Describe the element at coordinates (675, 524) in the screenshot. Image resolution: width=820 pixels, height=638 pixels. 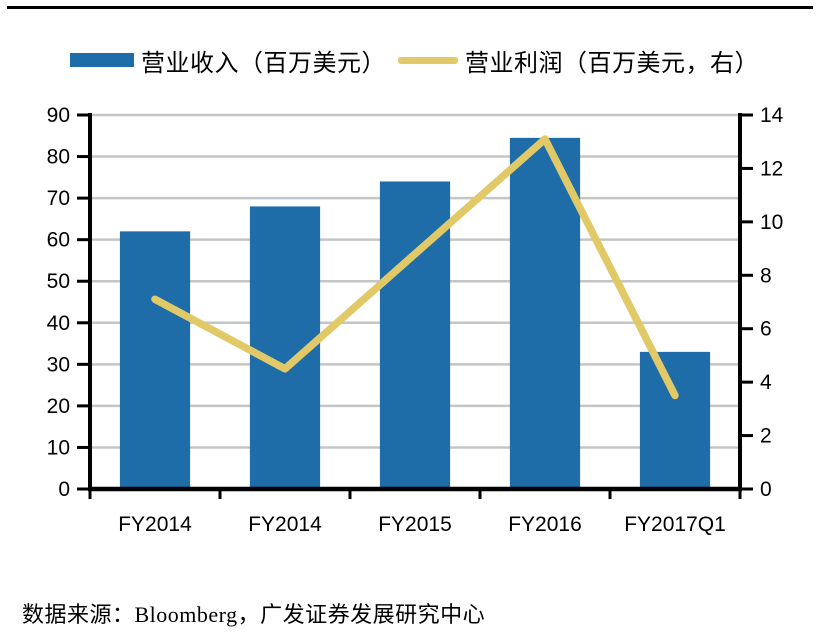
I see `x-axis-category-label: FY2017Q1` at that location.